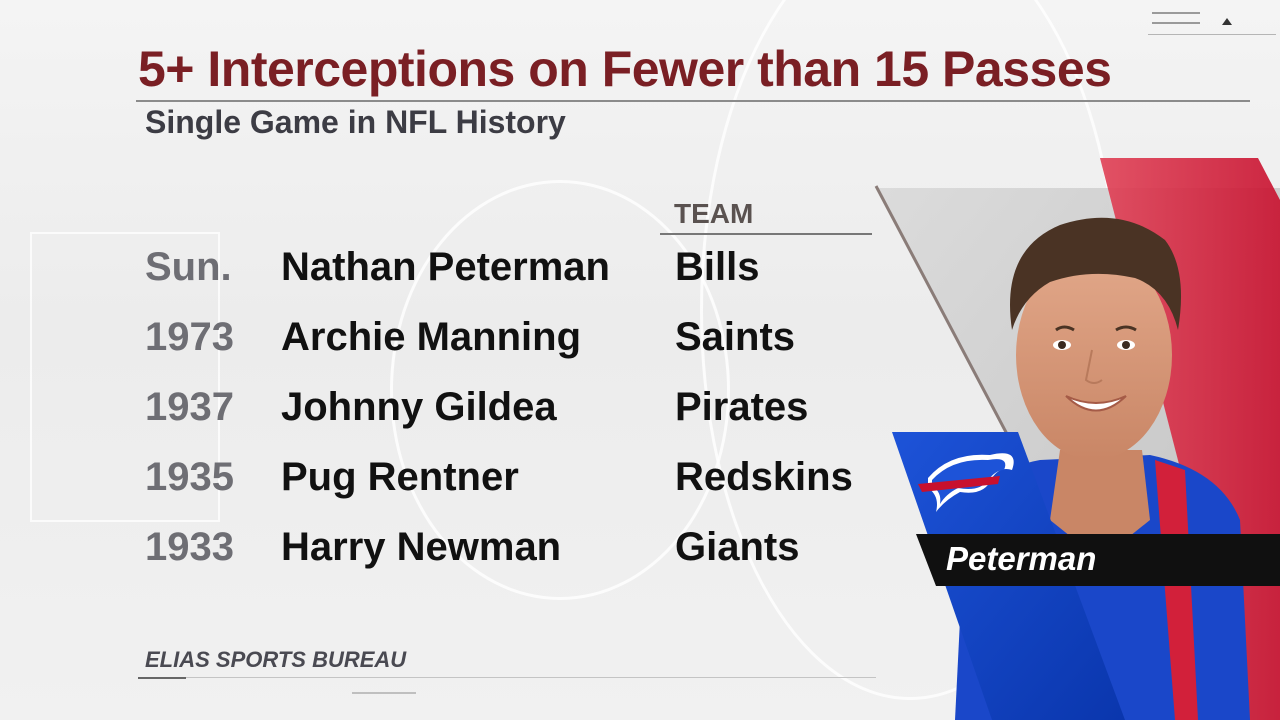 This screenshot has width=1280, height=720. I want to click on table-row: 1937 Johnny Gildea Pirates, so click(450, 410).